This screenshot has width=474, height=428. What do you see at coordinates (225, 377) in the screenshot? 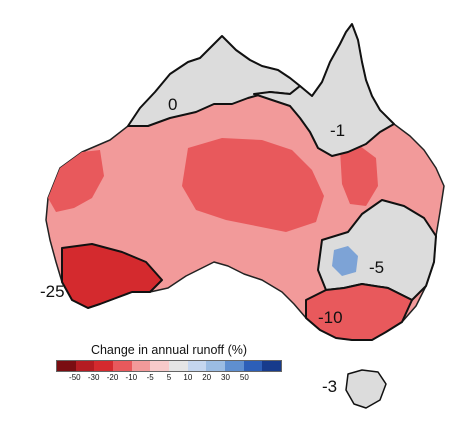
I see `legend-tick-label: 30` at bounding box center [225, 377].